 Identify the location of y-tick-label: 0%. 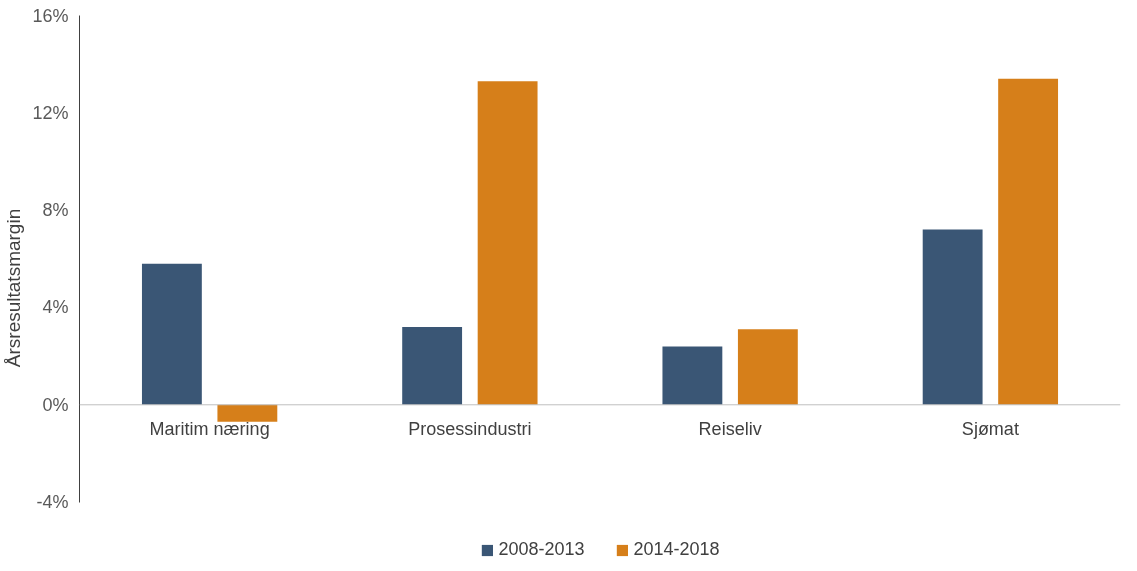
(55, 404).